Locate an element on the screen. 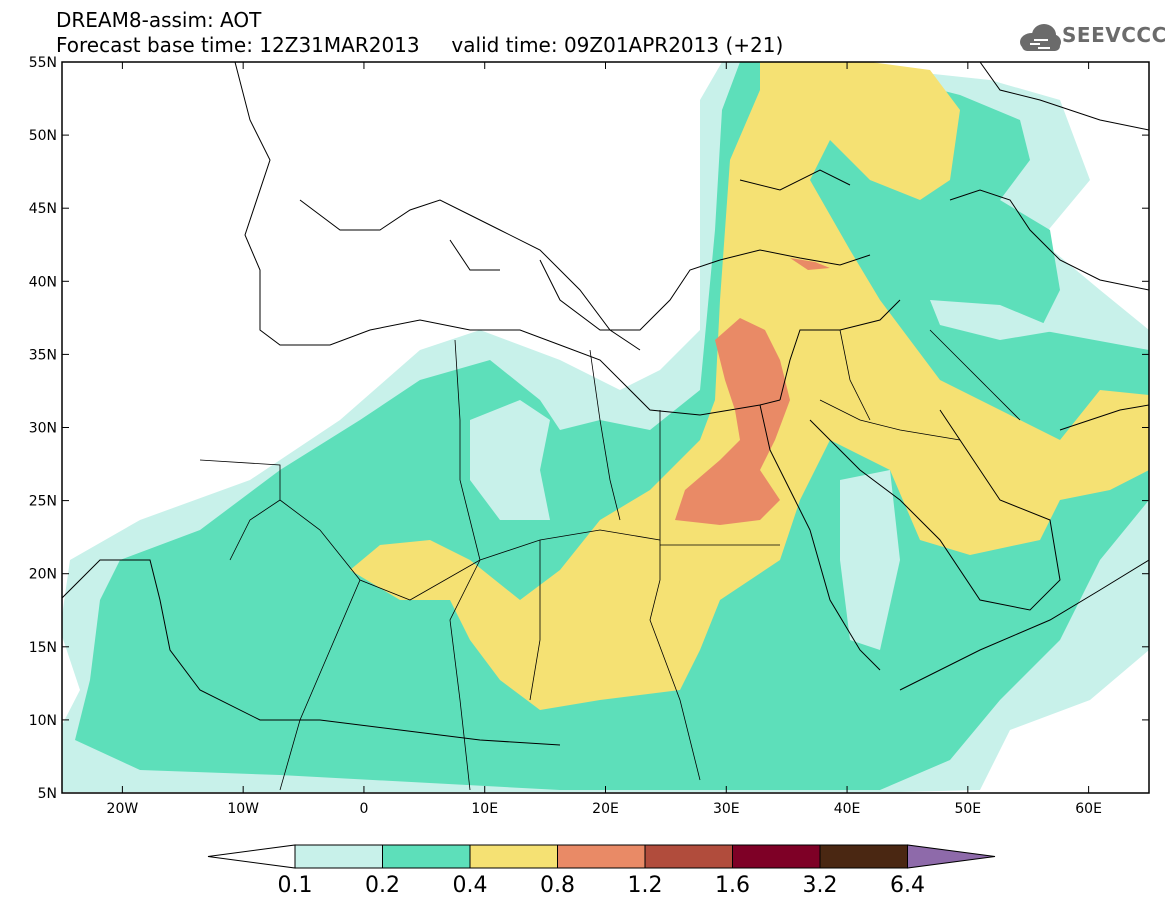 The width and height of the screenshot is (1165, 905). cloud-icon is located at coordinates (1040, 37).